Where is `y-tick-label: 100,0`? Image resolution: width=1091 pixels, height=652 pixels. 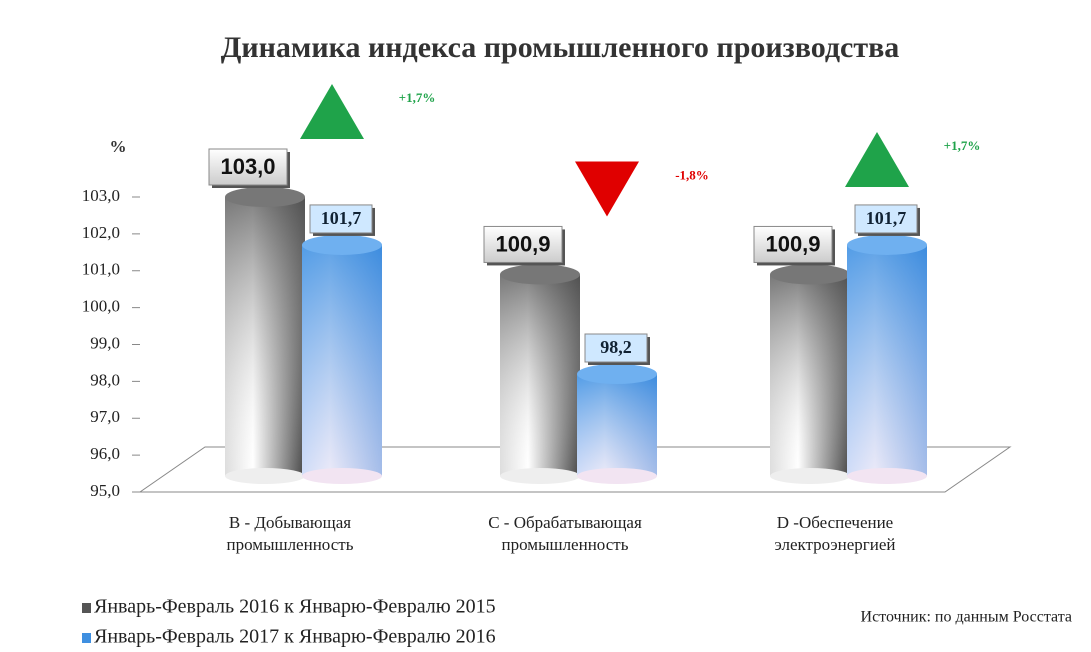 y-tick-label: 100,0 is located at coordinates (101, 306).